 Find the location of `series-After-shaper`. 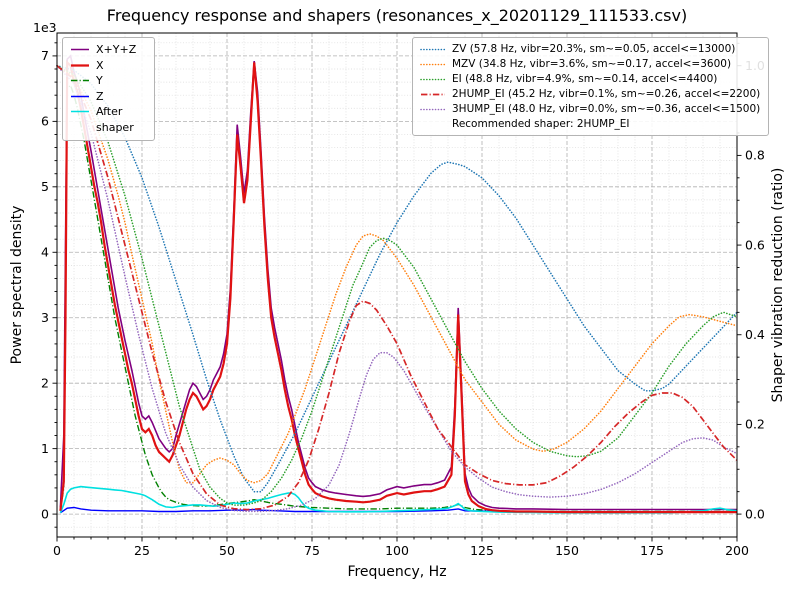

series-After-shaper is located at coordinates (398, 499).